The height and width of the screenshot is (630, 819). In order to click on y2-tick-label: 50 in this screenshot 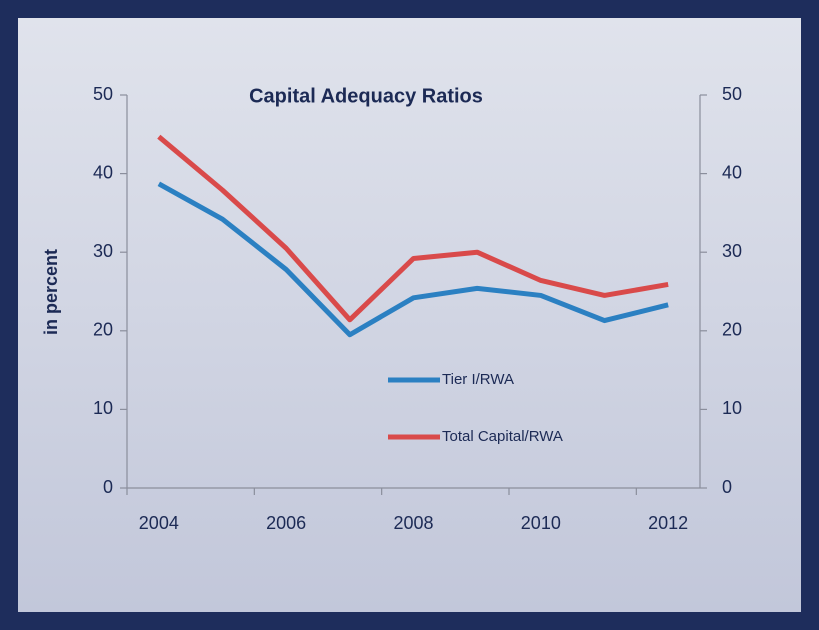, I will do `click(732, 94)`.